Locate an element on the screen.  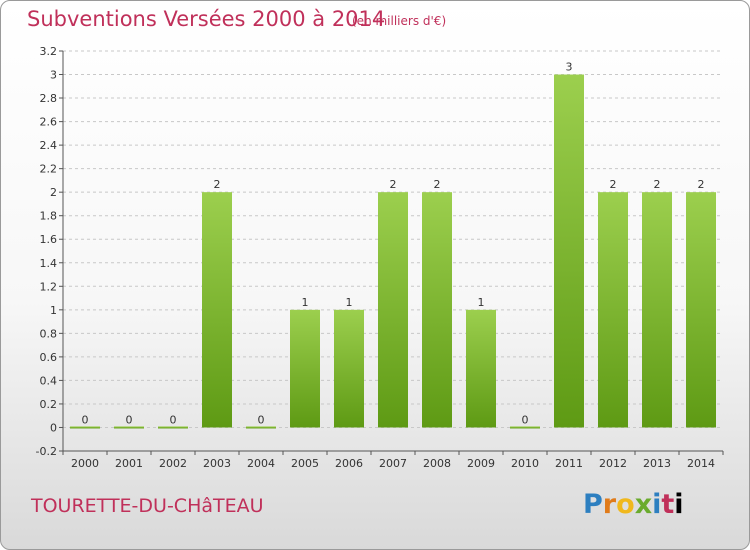
y-tick-label: 1 is located at coordinates (53, 310).